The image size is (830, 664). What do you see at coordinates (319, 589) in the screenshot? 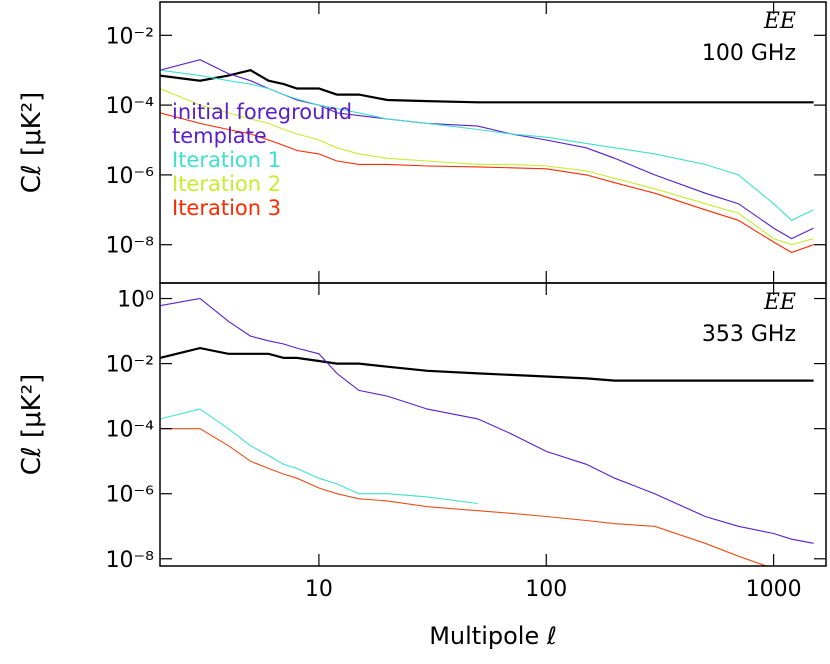
I see `x-tick-label: 10` at bounding box center [319, 589].